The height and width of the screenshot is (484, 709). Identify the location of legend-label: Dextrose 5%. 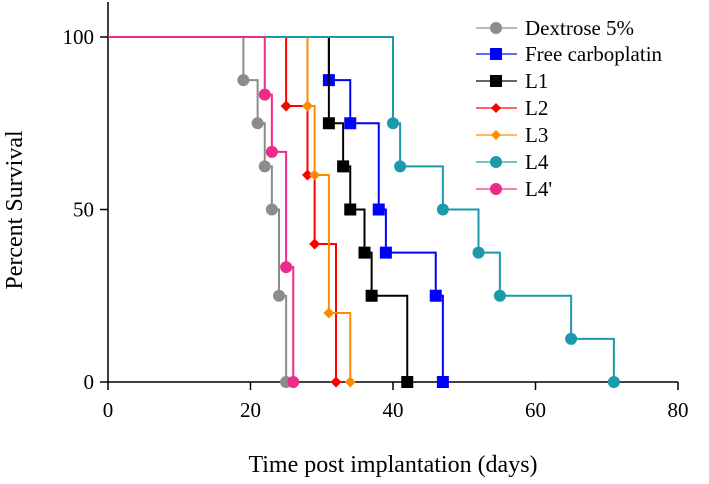
(579, 28).